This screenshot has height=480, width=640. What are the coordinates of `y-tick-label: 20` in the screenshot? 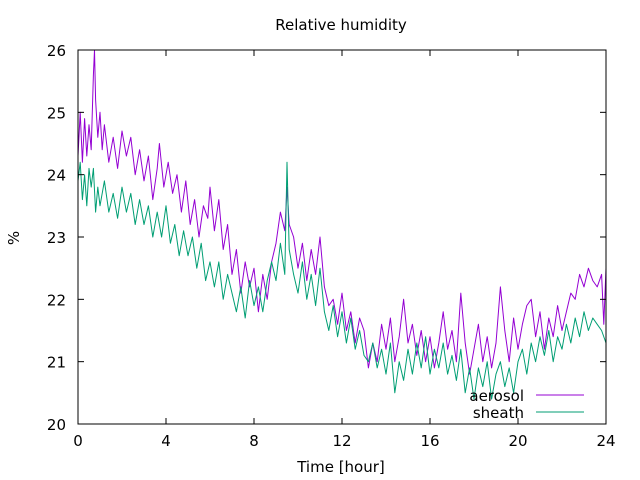 It's located at (56, 425).